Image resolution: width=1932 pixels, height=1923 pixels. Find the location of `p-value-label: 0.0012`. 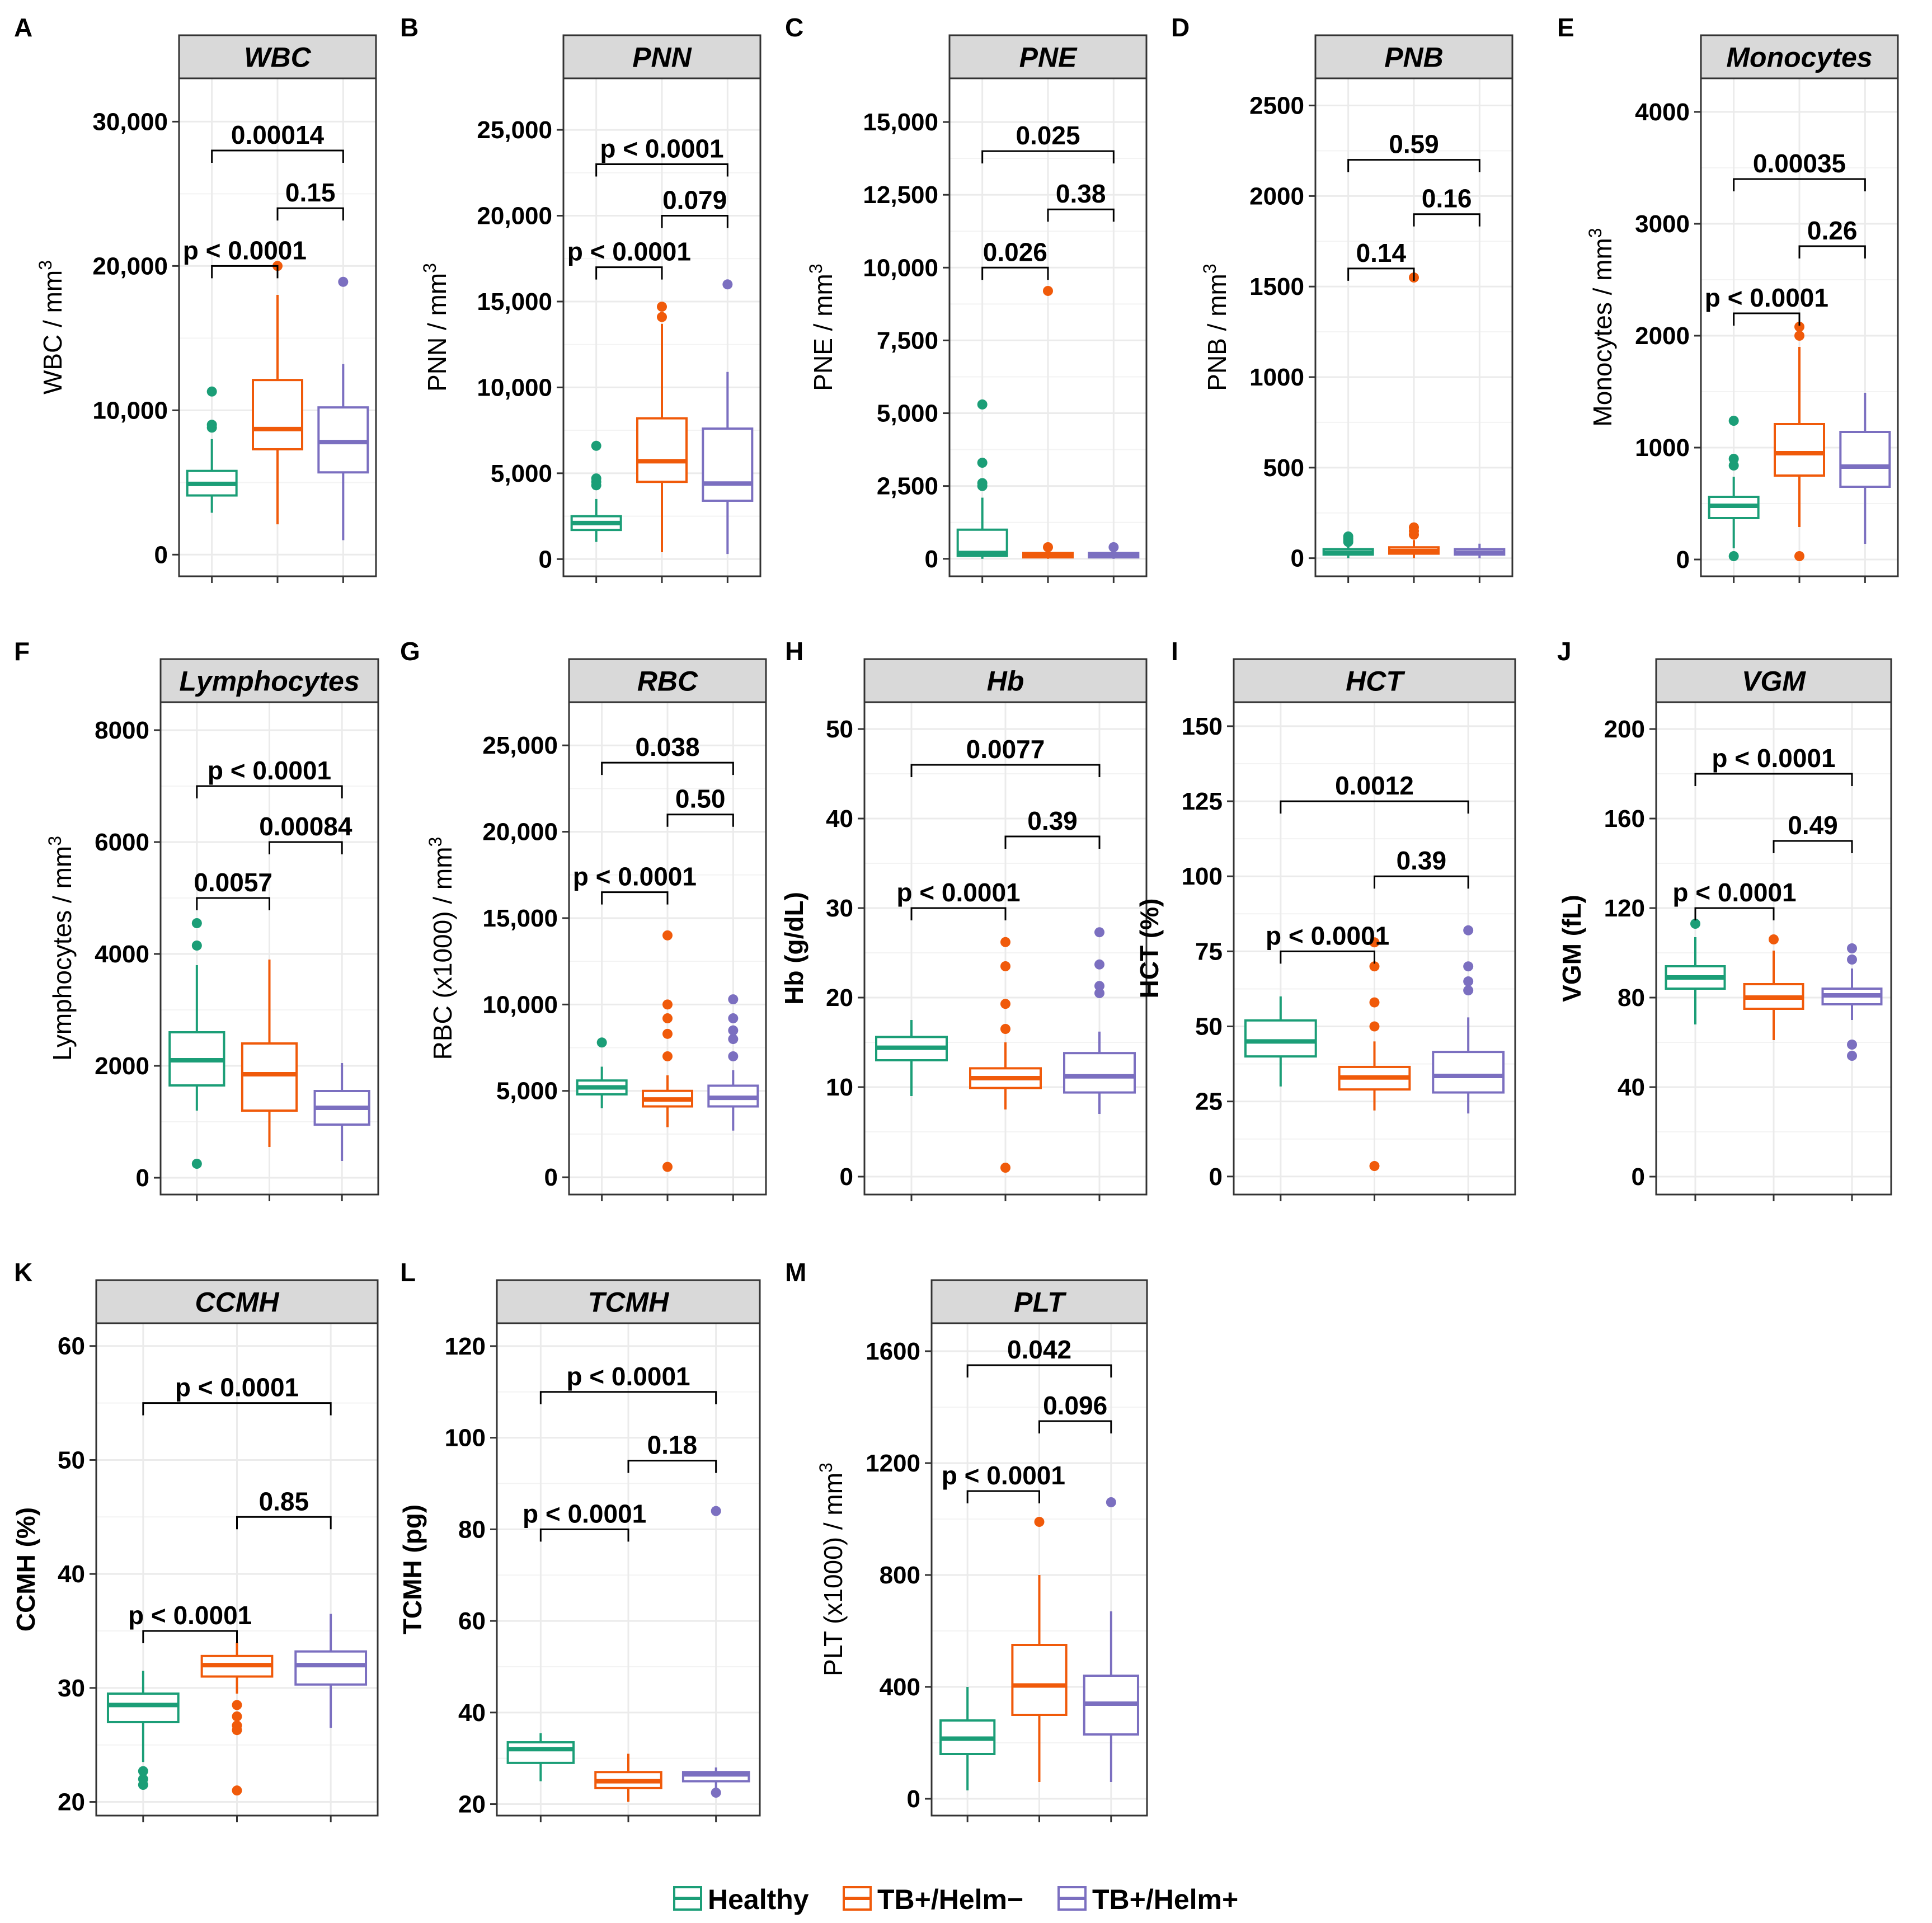

p-value-label: 0.0012 is located at coordinates (1374, 785).